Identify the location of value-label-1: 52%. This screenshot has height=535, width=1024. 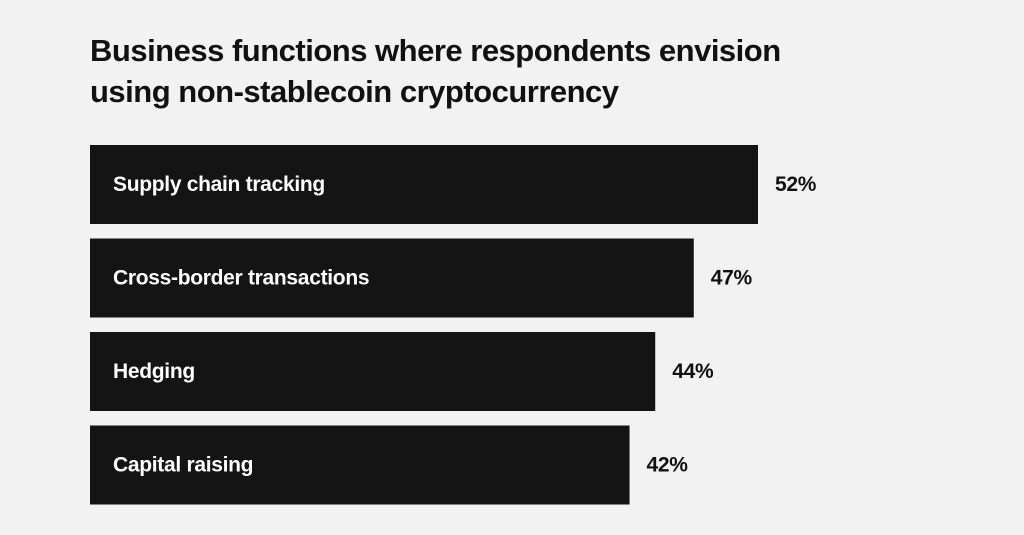
(796, 184).